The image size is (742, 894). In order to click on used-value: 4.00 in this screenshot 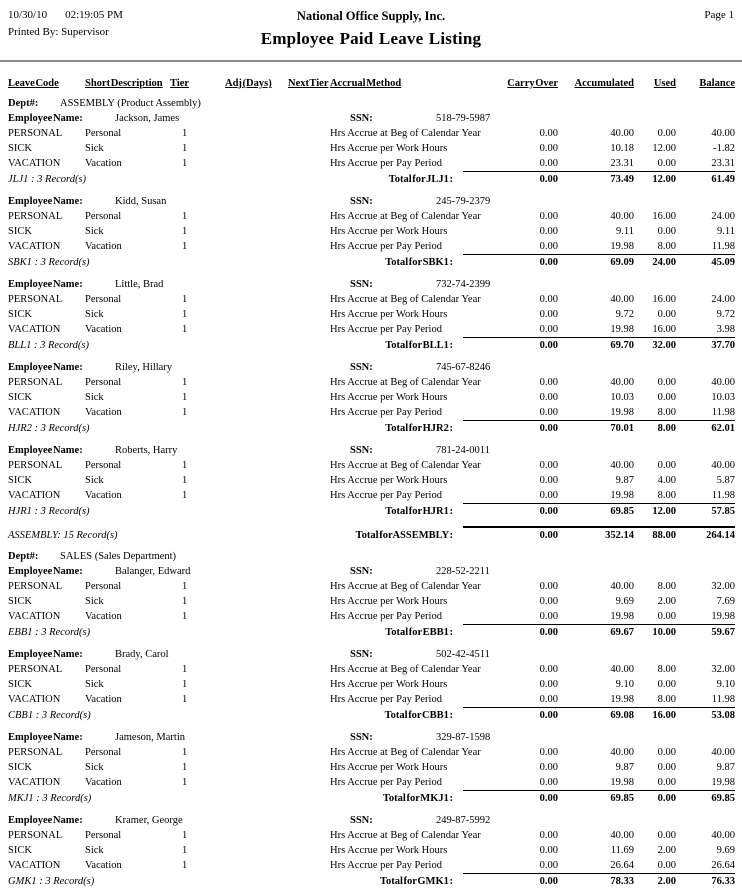, I will do `click(666, 480)`.